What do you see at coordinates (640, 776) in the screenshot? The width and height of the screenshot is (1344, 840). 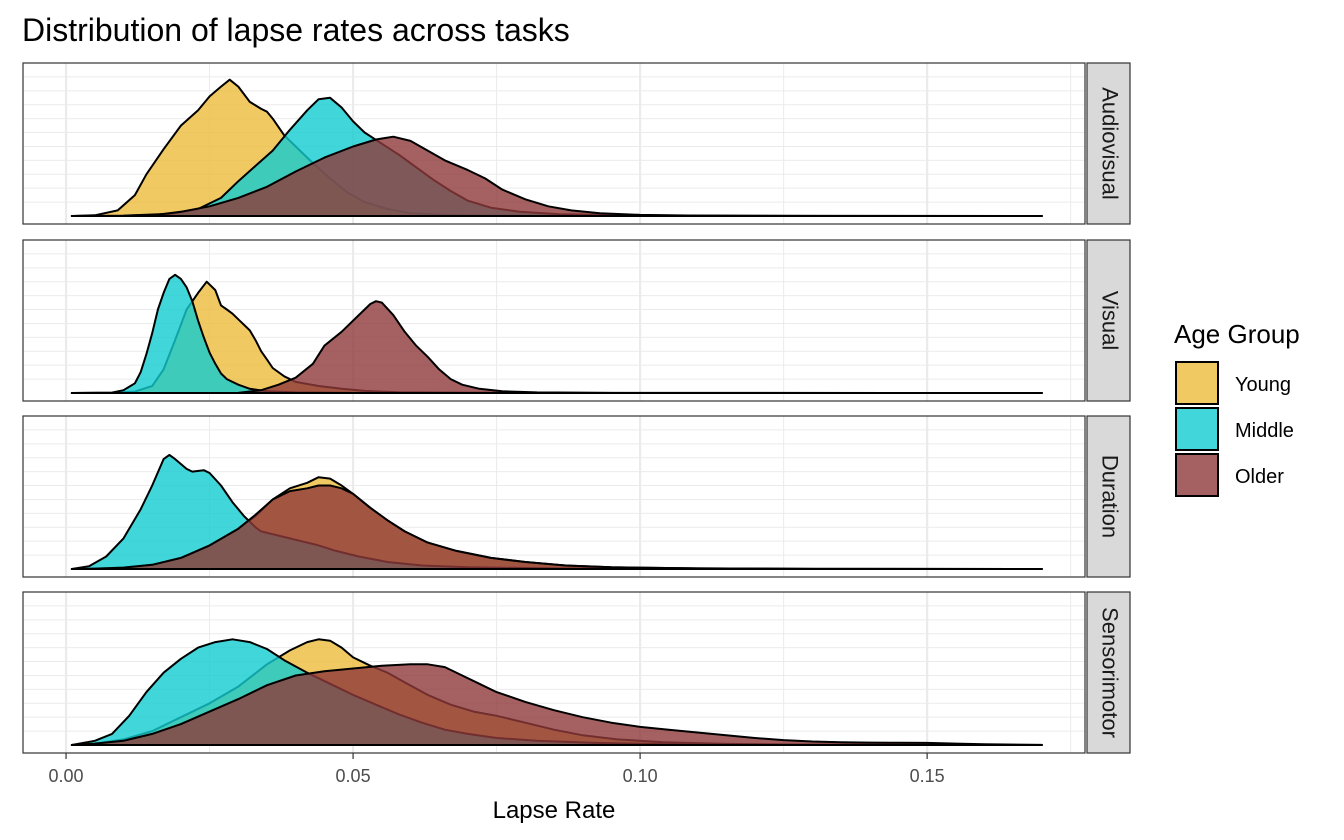 I see `x-tick-label: 0.10` at bounding box center [640, 776].